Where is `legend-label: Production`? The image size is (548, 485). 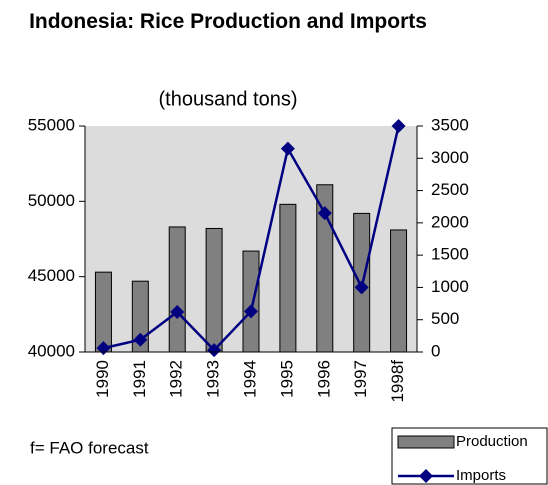 legend-label: Production is located at coordinates (492, 441).